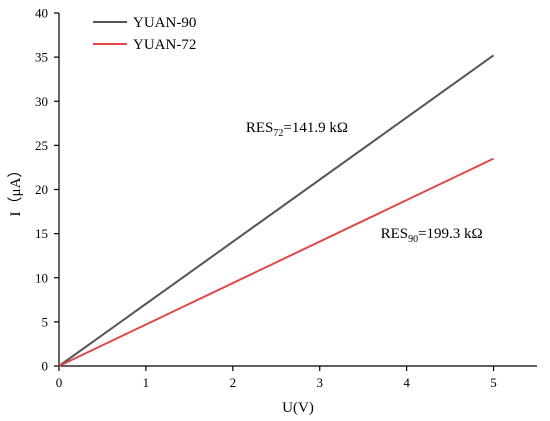 The width and height of the screenshot is (550, 421). Describe the element at coordinates (45, 321) in the screenshot. I see `y-tick-label: 5` at that location.